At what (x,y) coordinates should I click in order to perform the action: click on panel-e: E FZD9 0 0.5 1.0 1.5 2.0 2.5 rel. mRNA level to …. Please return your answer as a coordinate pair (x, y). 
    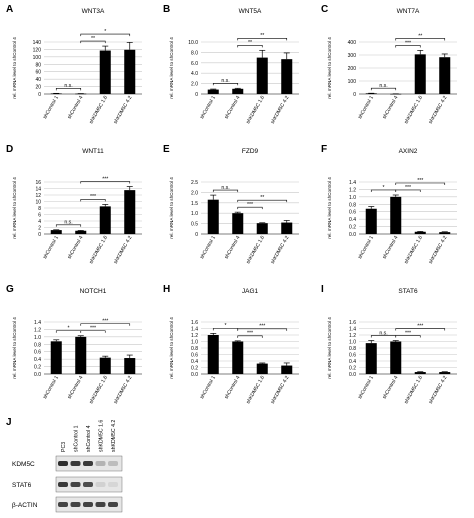
    Looking at the image, I should click on (231, 204).